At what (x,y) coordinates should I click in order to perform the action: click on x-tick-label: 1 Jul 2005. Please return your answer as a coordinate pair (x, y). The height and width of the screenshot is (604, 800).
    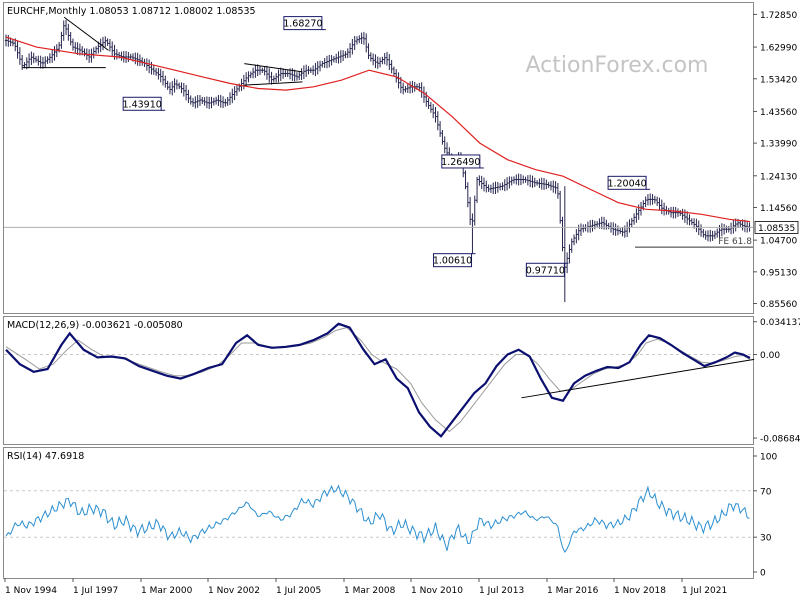
    Looking at the image, I should click on (298, 591).